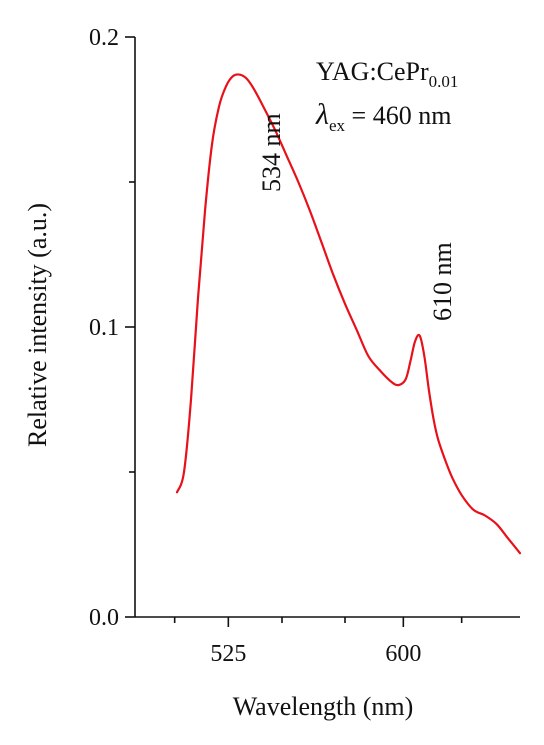  Describe the element at coordinates (104, 328) in the screenshot. I see `y-tick-label: 0.1` at that location.